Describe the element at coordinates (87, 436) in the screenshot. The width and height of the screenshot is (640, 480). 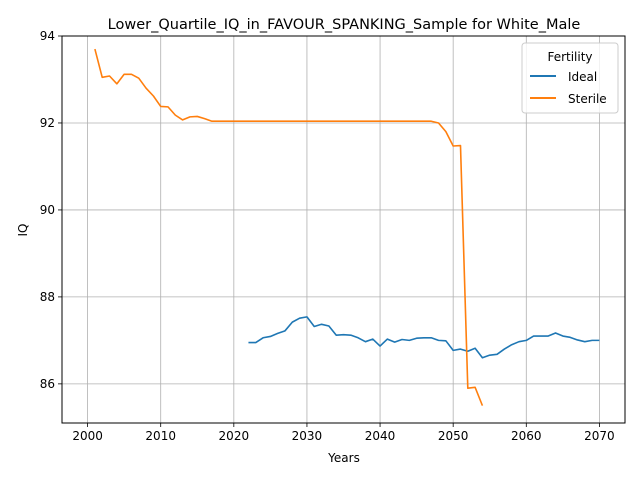
I see `x-tick-label: 2000` at that location.